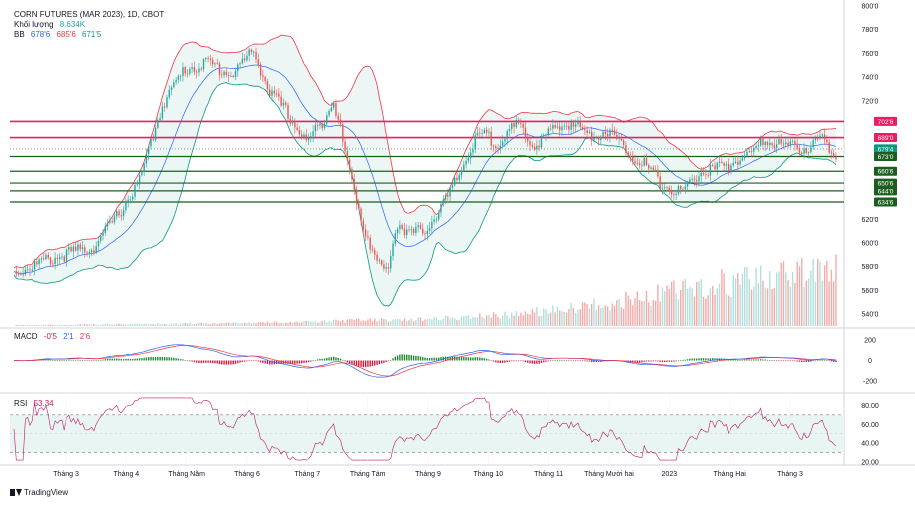  Describe the element at coordinates (425, 361) in the screenshot. I see `macd-signal-line` at that location.